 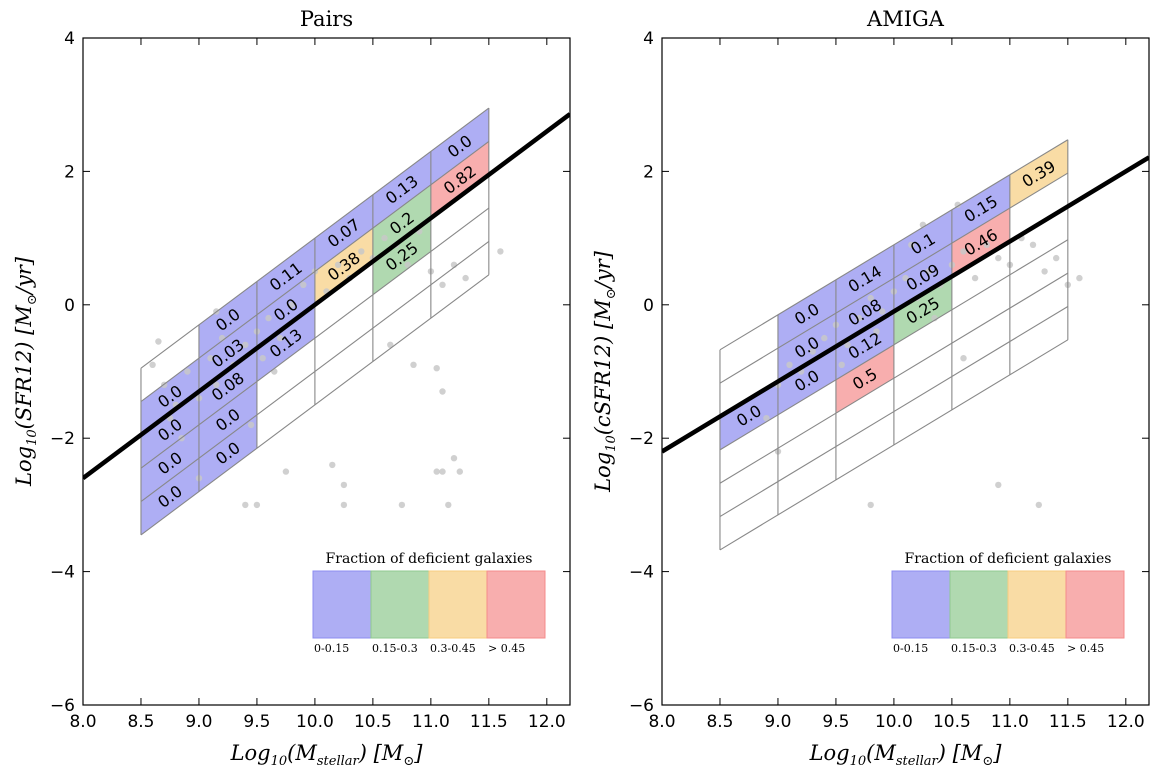 What do you see at coordinates (641, 573) in the screenshot?
I see `y-tick-label: −4` at bounding box center [641, 573].